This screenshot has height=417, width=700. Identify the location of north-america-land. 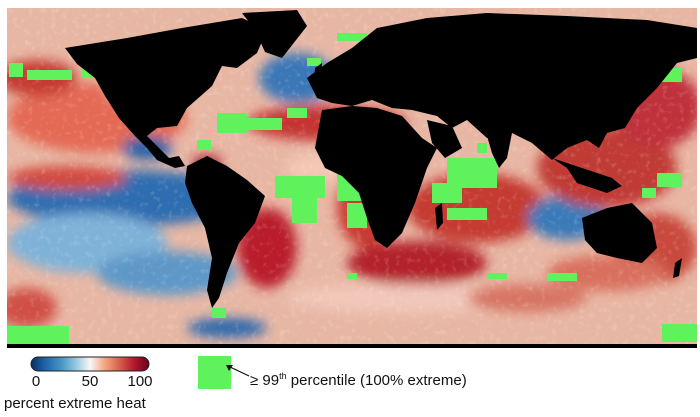
(166, 93).